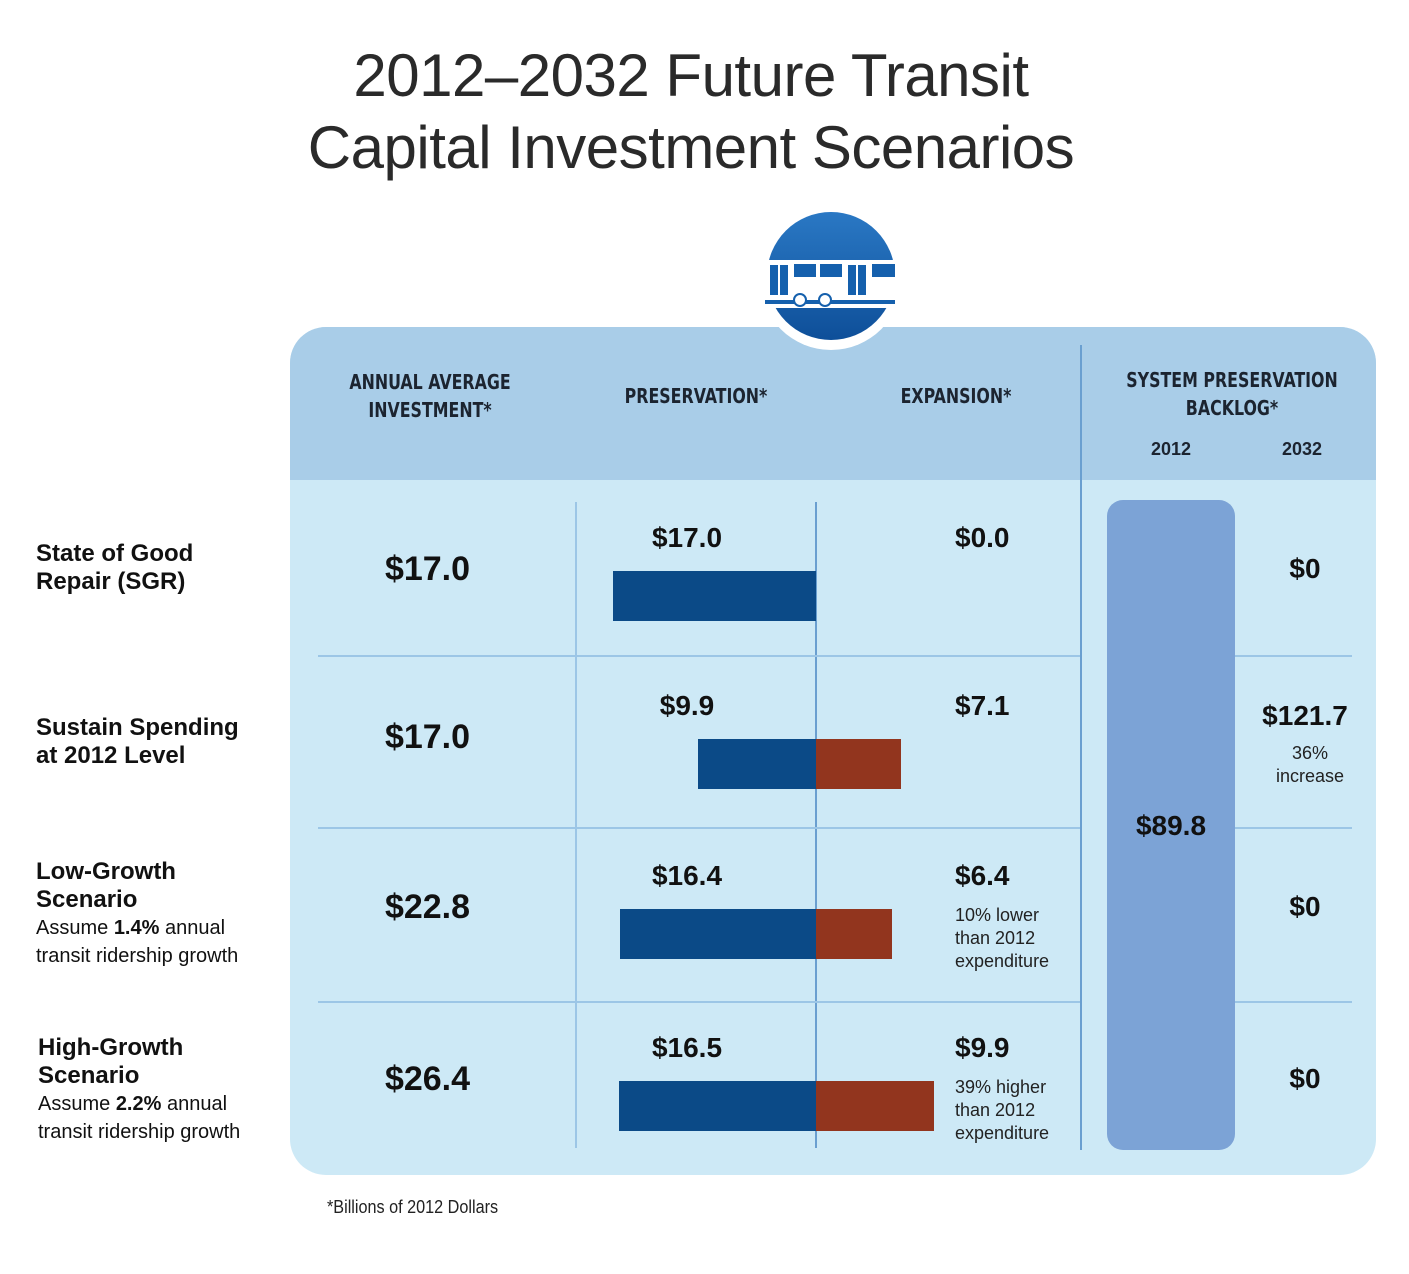  Describe the element at coordinates (831, 279) in the screenshot. I see `train-icon` at that location.